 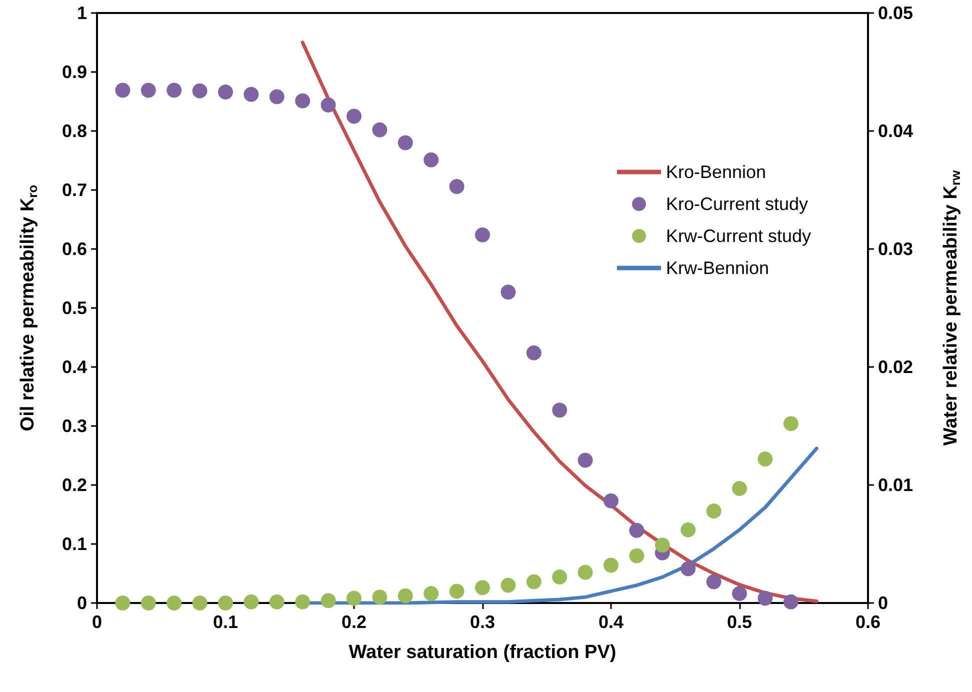 I want to click on y-tick-label: 0.8, so click(x=74, y=131).